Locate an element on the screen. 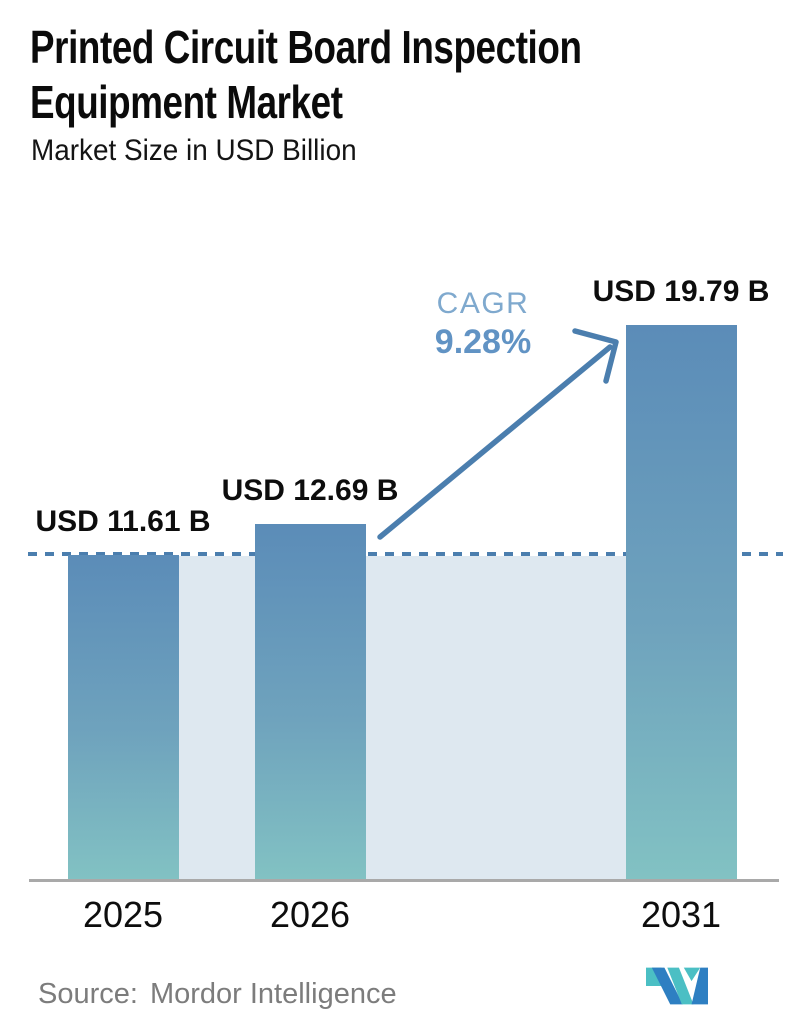 Image resolution: width=796 pixels, height=1034 pixels. cagr-annotation: CAGR 9.28% is located at coordinates (483, 324).